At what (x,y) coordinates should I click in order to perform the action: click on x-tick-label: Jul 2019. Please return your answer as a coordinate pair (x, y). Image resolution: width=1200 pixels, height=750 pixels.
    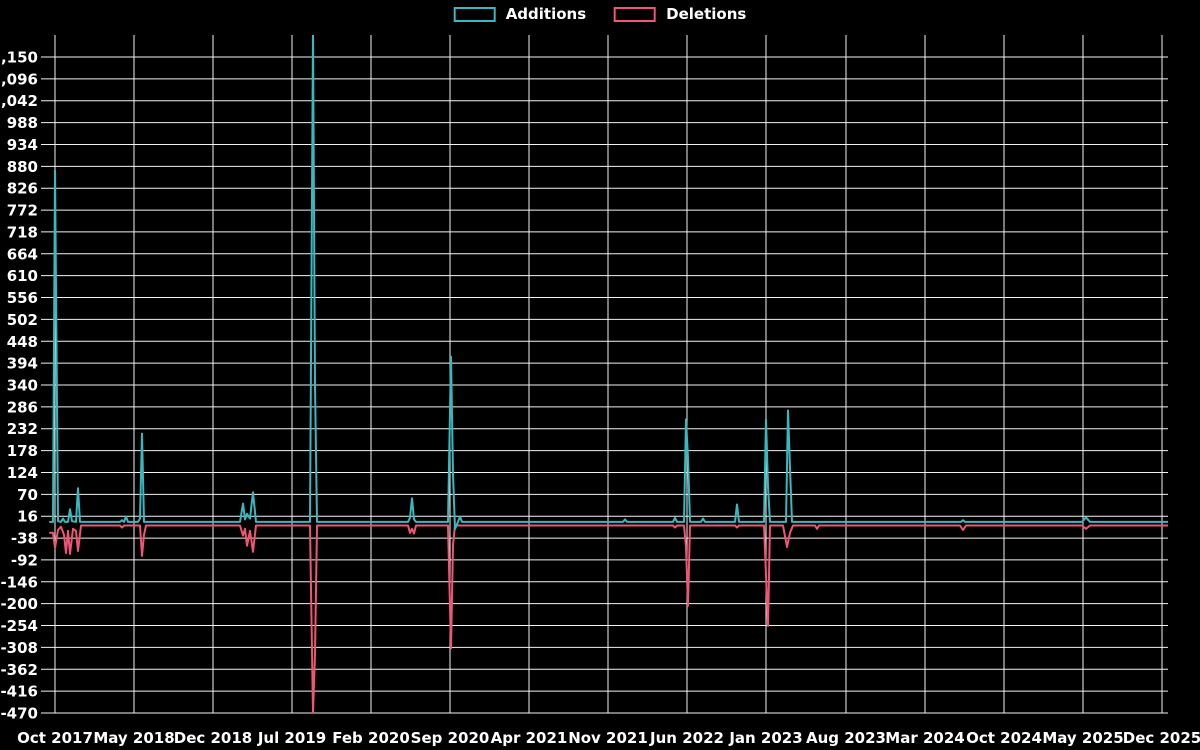
    Looking at the image, I should click on (291, 738).